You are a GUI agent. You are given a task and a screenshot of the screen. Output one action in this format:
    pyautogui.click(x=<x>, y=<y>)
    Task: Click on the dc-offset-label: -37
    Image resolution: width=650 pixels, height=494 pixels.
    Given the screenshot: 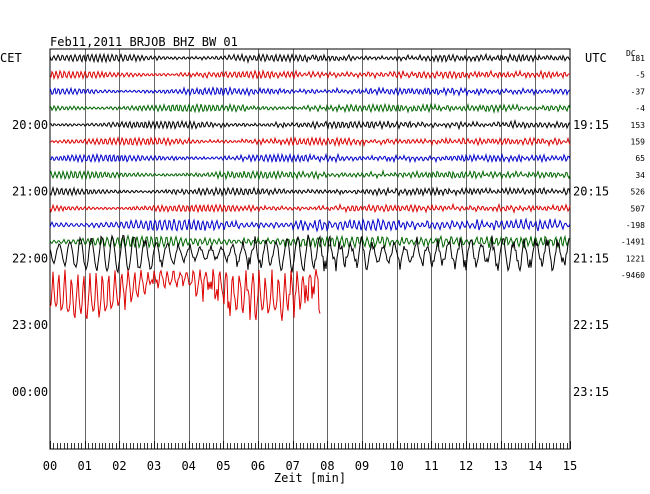 What is the action you would take?
    pyautogui.click(x=638, y=91)
    